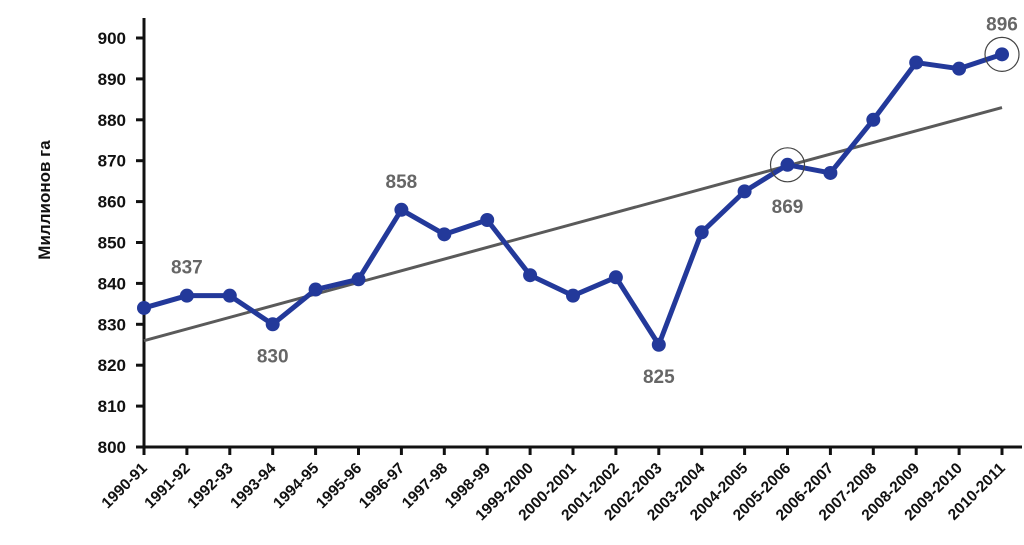  Describe the element at coordinates (112, 406) in the screenshot. I see `y-tick-label: 810` at that location.